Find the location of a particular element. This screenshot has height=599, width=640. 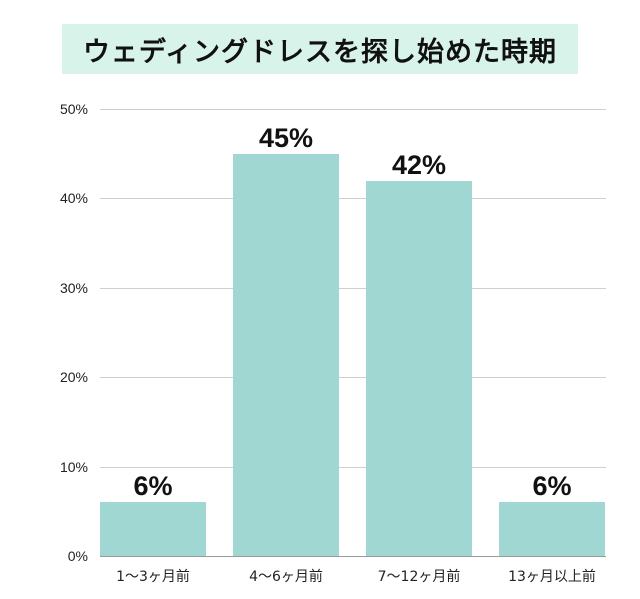

bar-7-12-months is located at coordinates (419, 368).